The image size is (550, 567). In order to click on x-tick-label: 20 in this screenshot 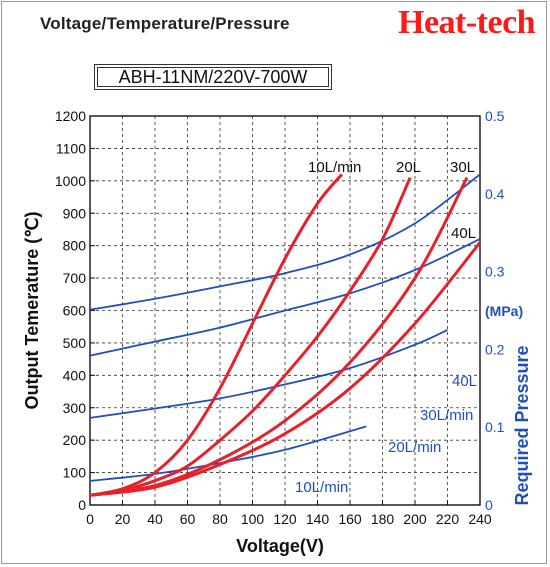, I will do `click(123, 519)`.